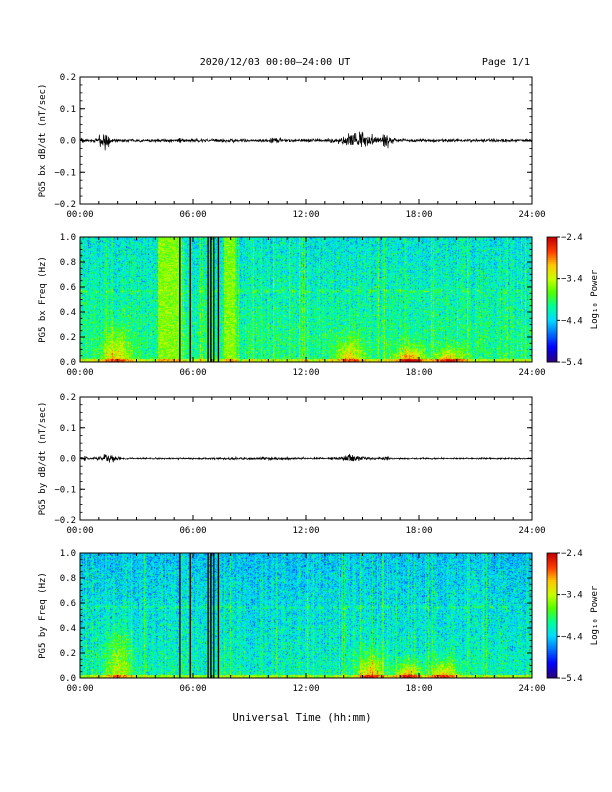 This screenshot has width=612, height=792. Describe the element at coordinates (595, 615) in the screenshot. I see `colorbar-title: Log₁₀ Power` at that location.